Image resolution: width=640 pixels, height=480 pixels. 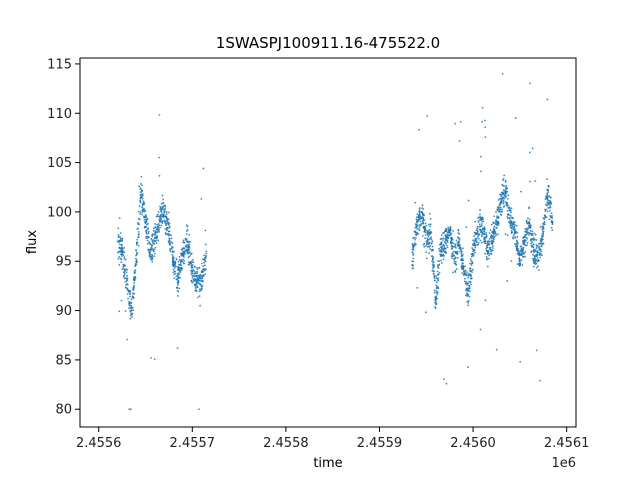 I want to click on y-tick-label: 105, so click(x=59, y=163).